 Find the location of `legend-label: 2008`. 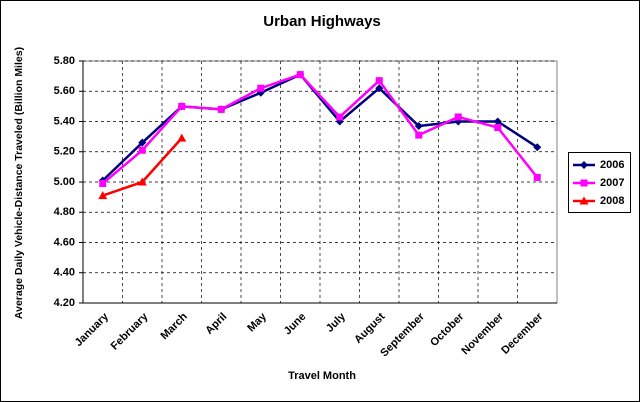

legend-label: 2008 is located at coordinates (612, 201).